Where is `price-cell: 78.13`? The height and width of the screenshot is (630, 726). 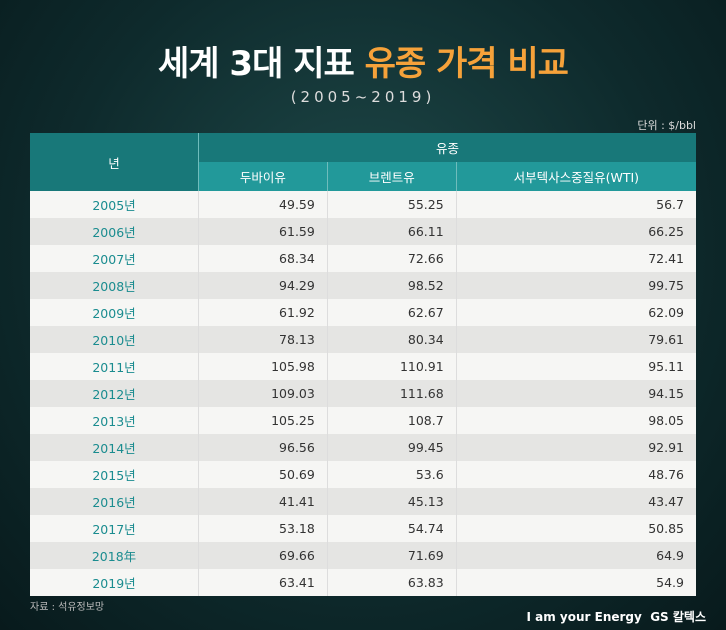 price-cell: 78.13 is located at coordinates (263, 339).